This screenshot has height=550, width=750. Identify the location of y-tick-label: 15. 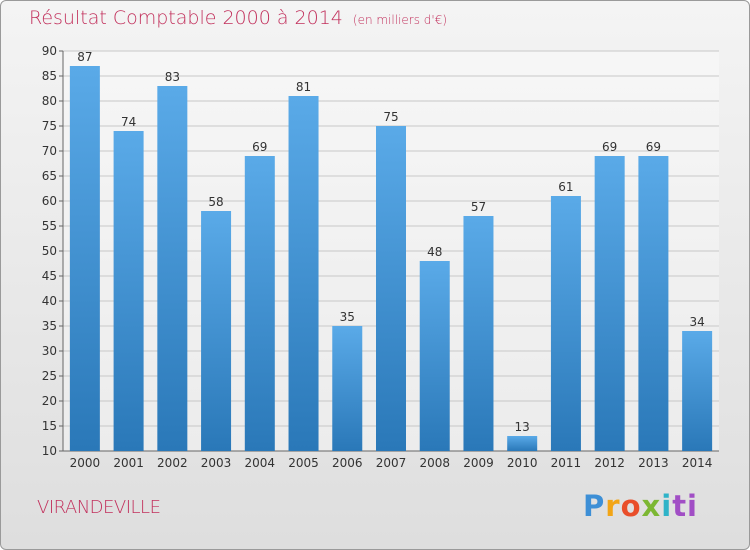
(49, 426).